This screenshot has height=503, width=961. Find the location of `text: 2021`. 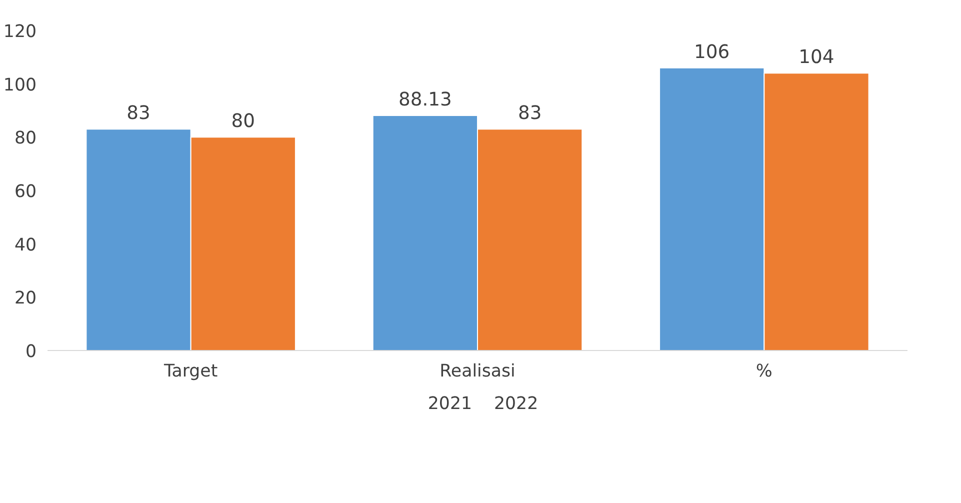

text: 2021 is located at coordinates (450, 404).